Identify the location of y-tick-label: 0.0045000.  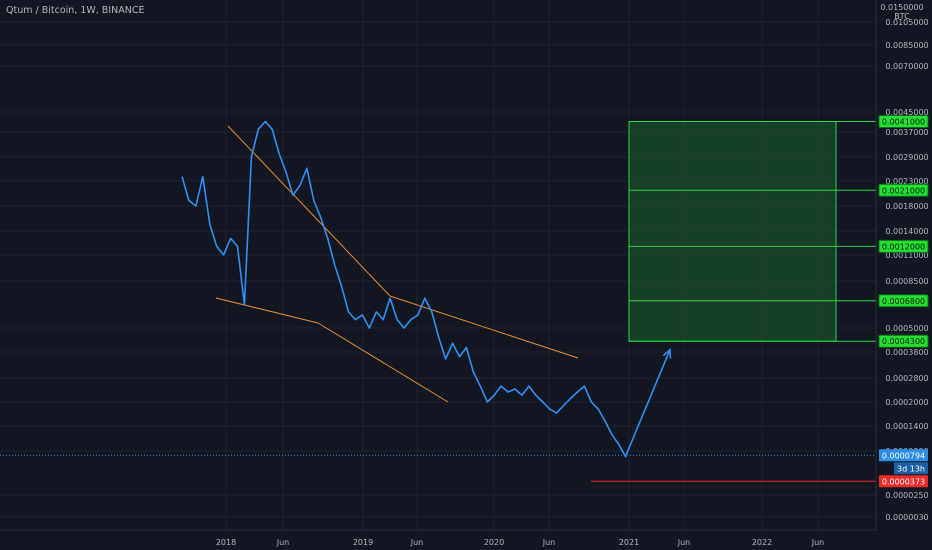
(906, 112).